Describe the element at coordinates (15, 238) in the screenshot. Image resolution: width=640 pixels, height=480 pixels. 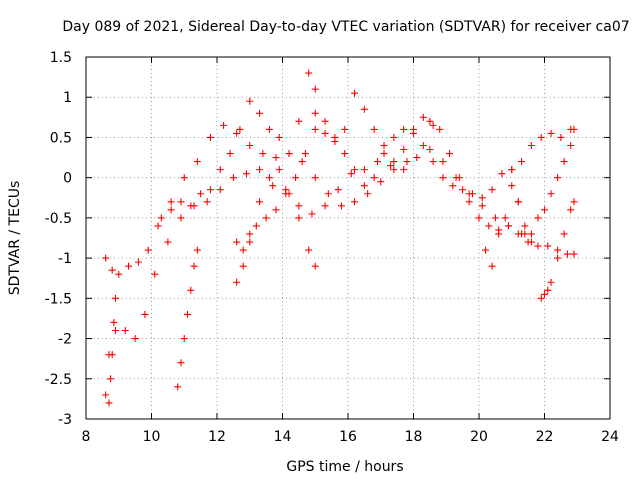
I see `y-axis-label: SDTVAR / TECUs` at that location.